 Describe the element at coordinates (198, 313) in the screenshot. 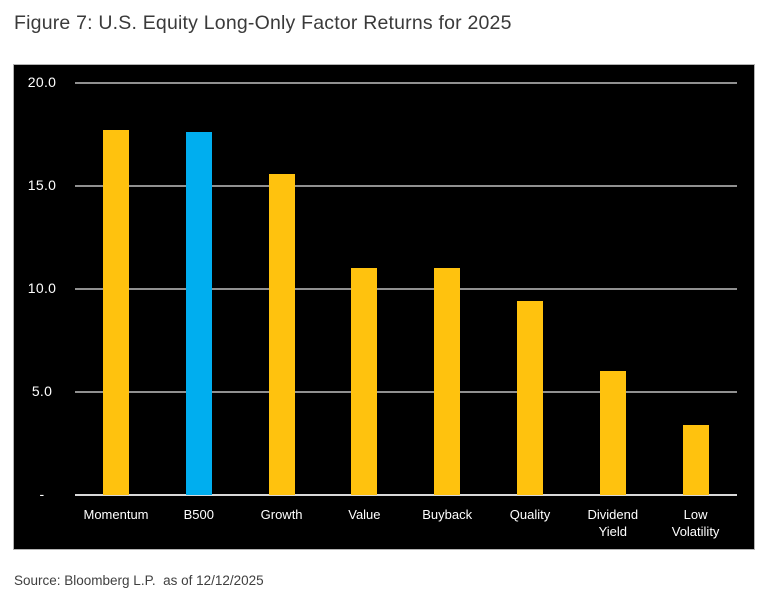

I see `bar-b500` at that location.